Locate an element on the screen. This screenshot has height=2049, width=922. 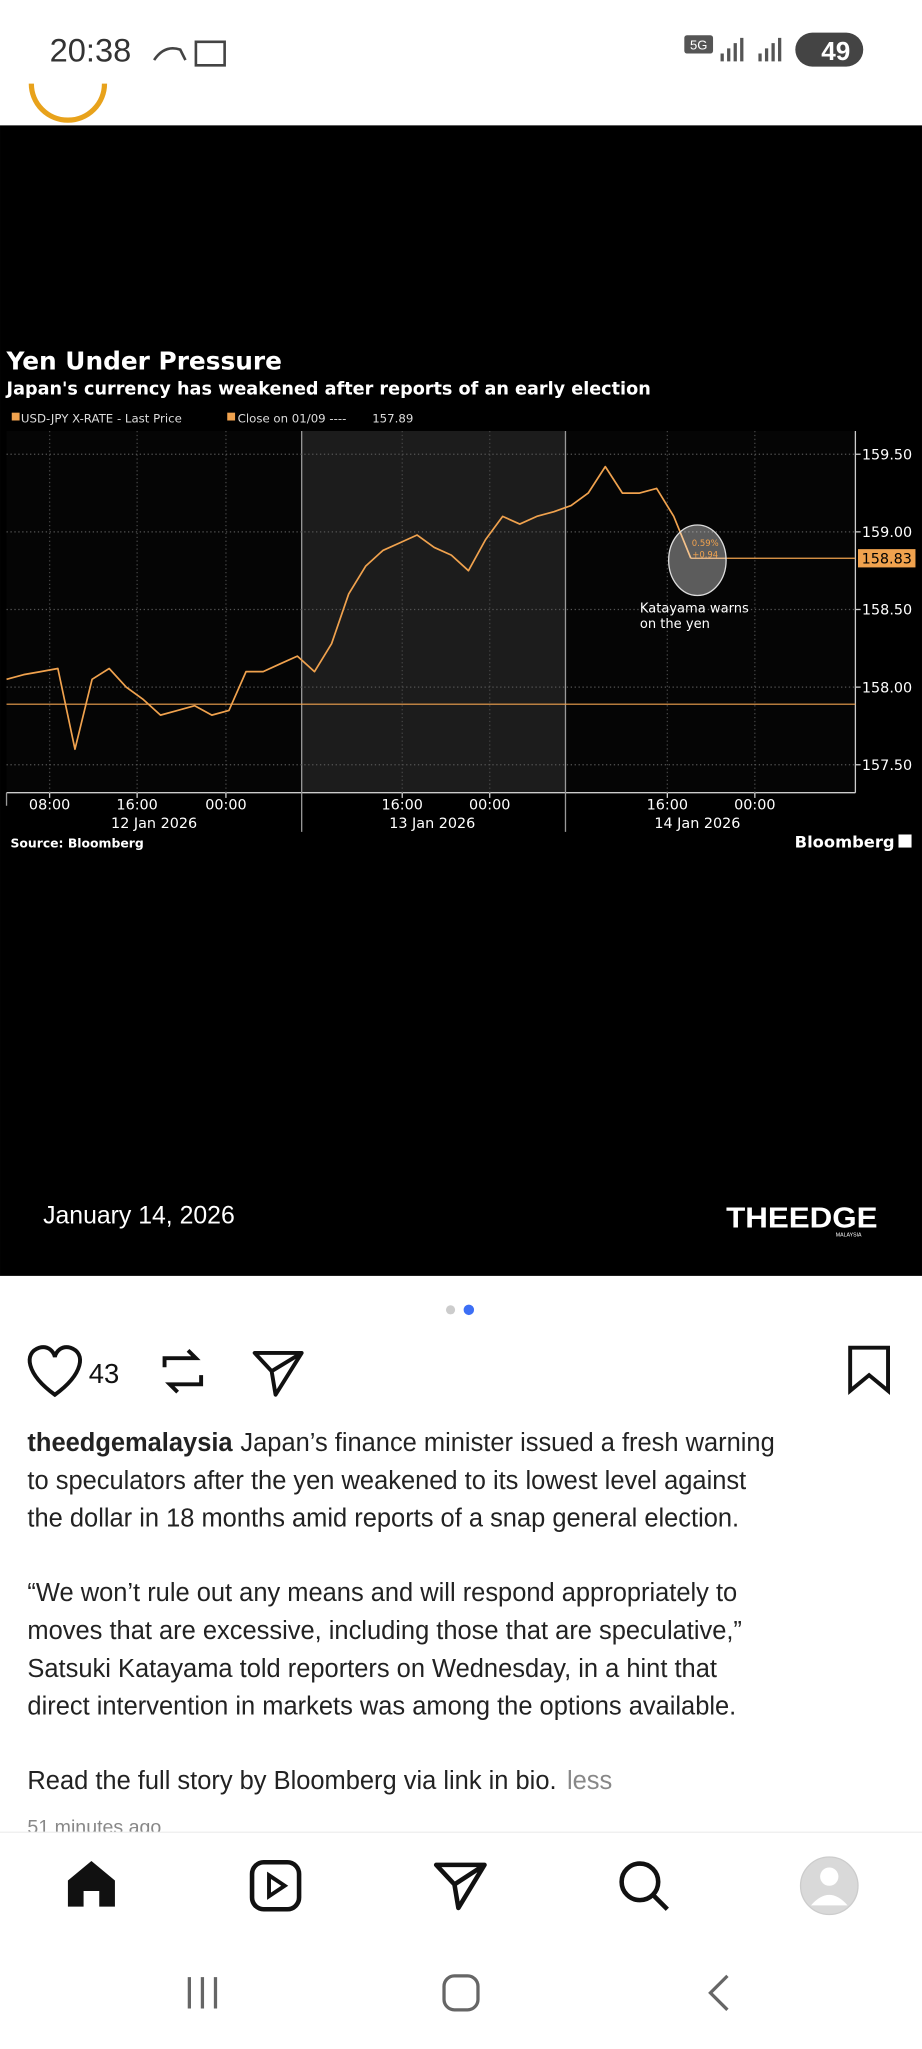
repost-button is located at coordinates (183, 1371).